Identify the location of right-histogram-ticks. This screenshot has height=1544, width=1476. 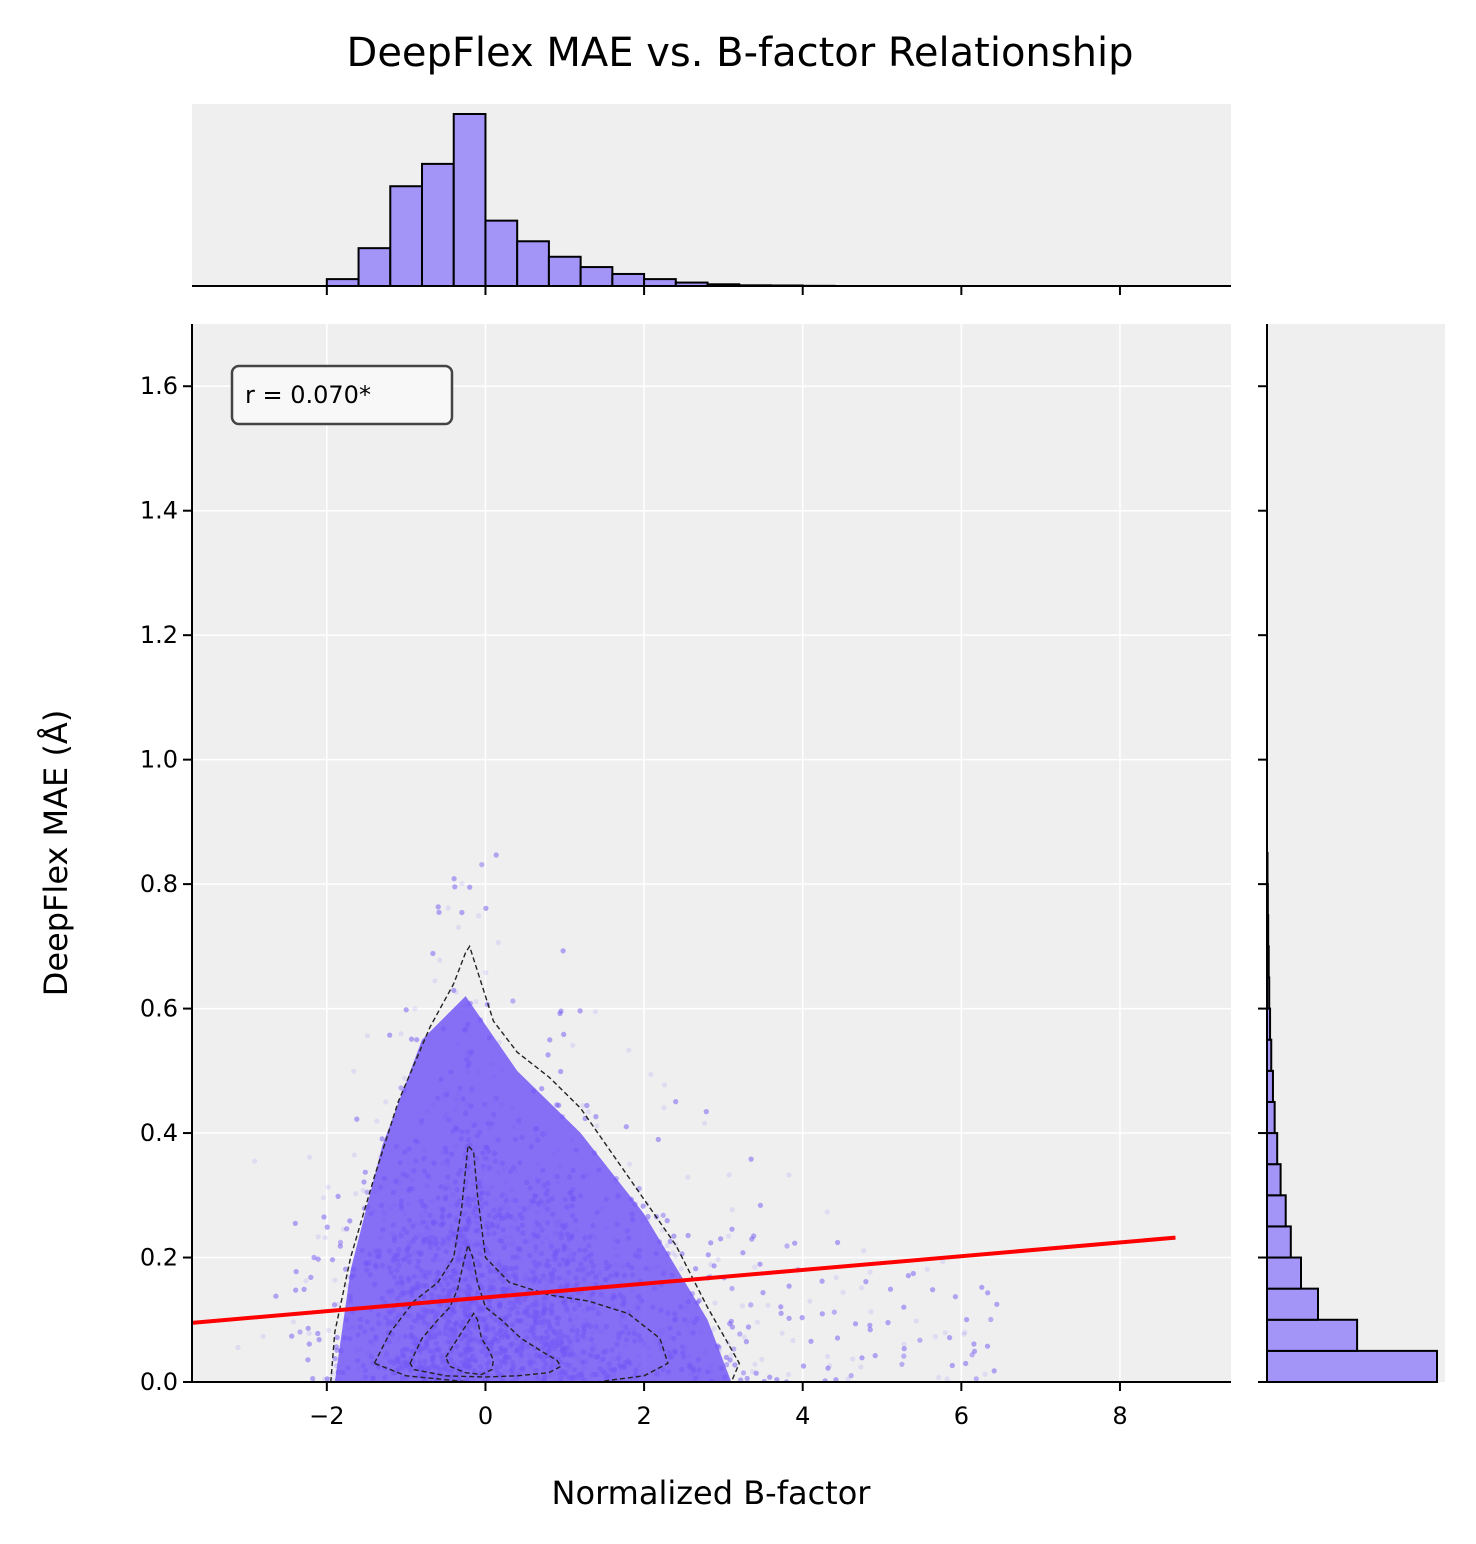
(1262, 884).